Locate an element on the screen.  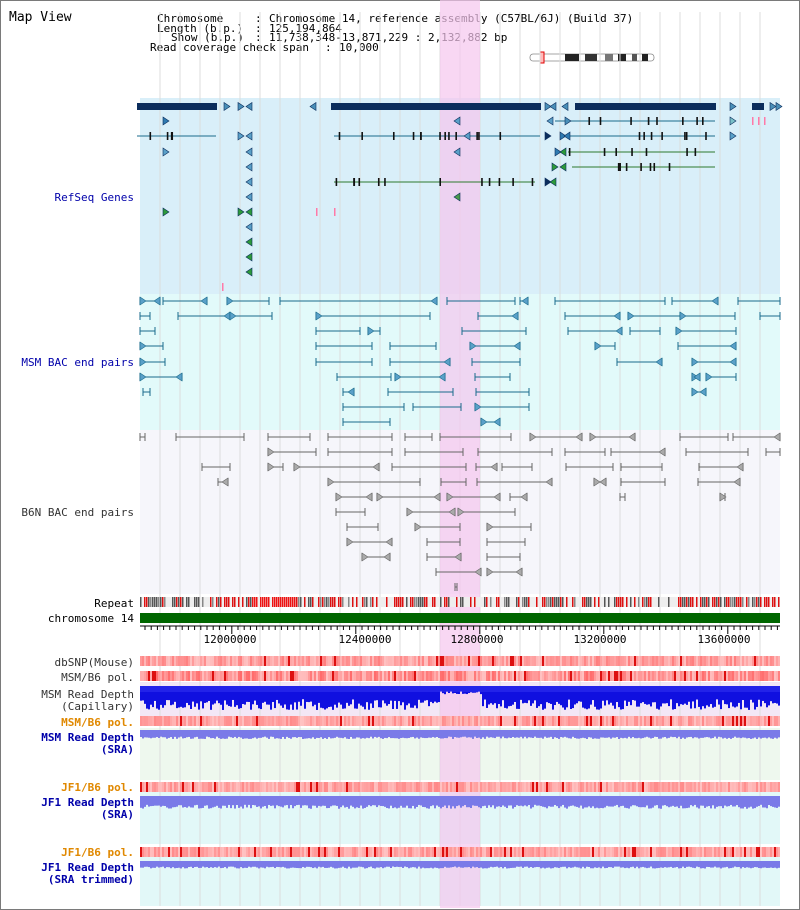
dbsnp-label: dbSNP(Mouse) is located at coordinates (94, 662).